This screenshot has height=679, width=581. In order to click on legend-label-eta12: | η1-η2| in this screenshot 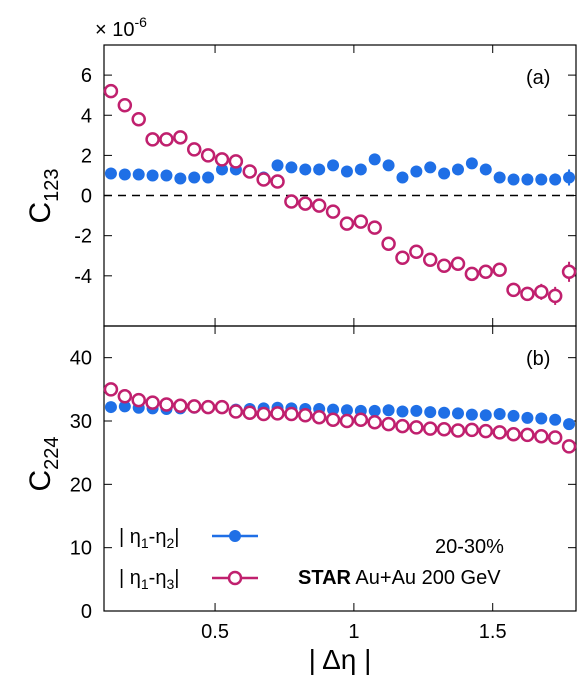, I will do `click(149, 538)`.